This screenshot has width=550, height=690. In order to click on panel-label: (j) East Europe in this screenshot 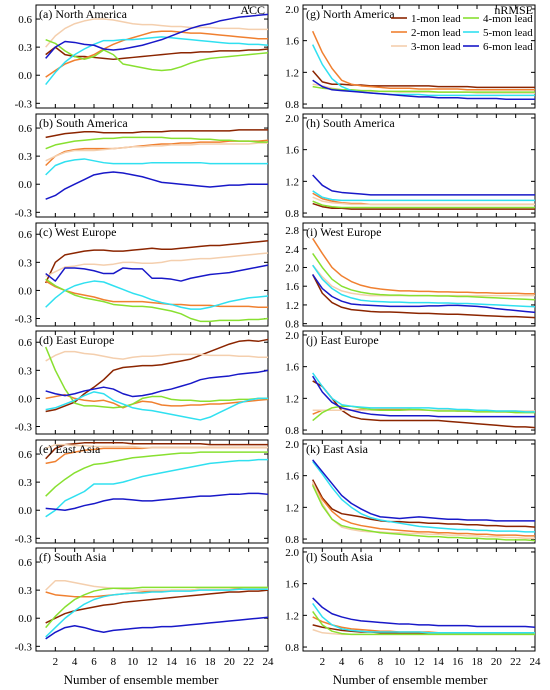, I will do `click(342, 340)`.